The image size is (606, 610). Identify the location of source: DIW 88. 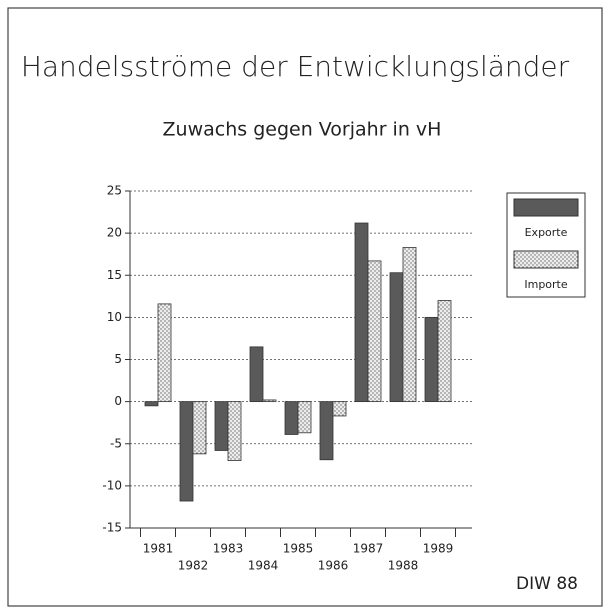
(547, 584).